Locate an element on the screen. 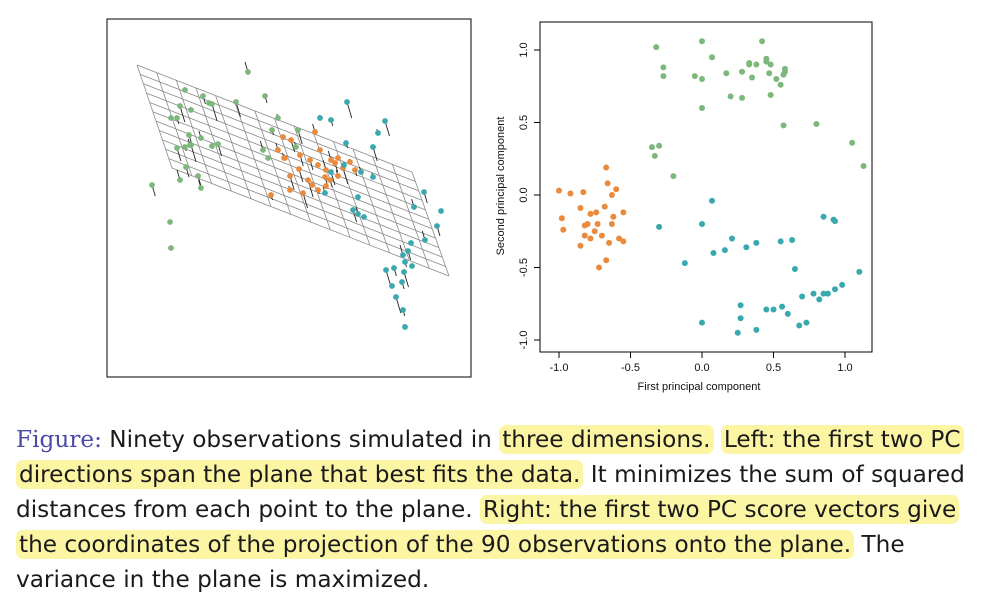 Image resolution: width=993 pixels, height=613 pixels. 3d-observation-points is located at coordinates (296, 199).